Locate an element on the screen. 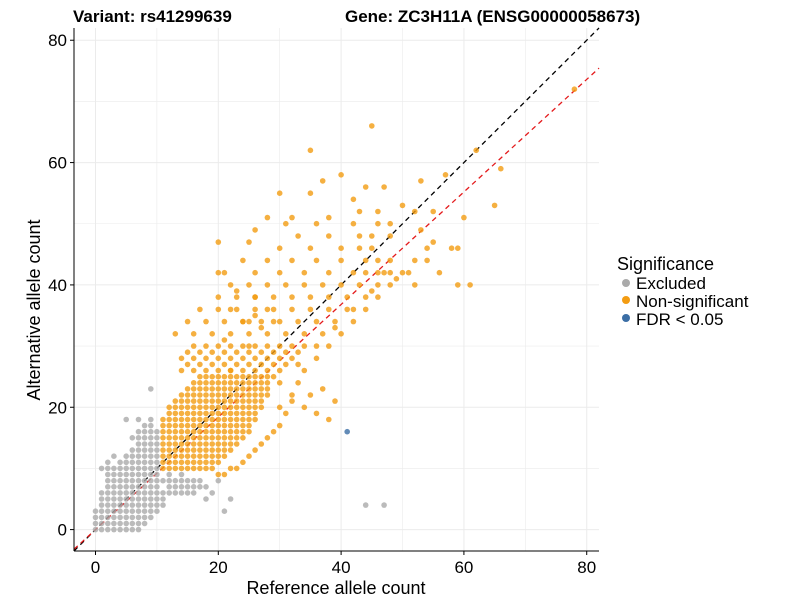  series-excluded is located at coordinates (239, 459).